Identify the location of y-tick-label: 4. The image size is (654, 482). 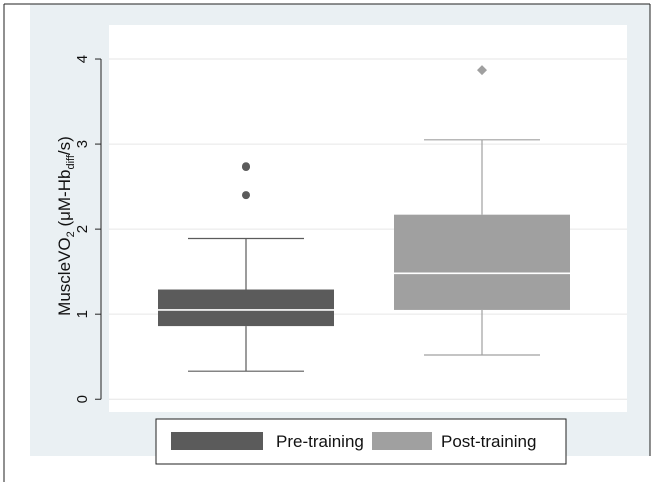
(82, 59).